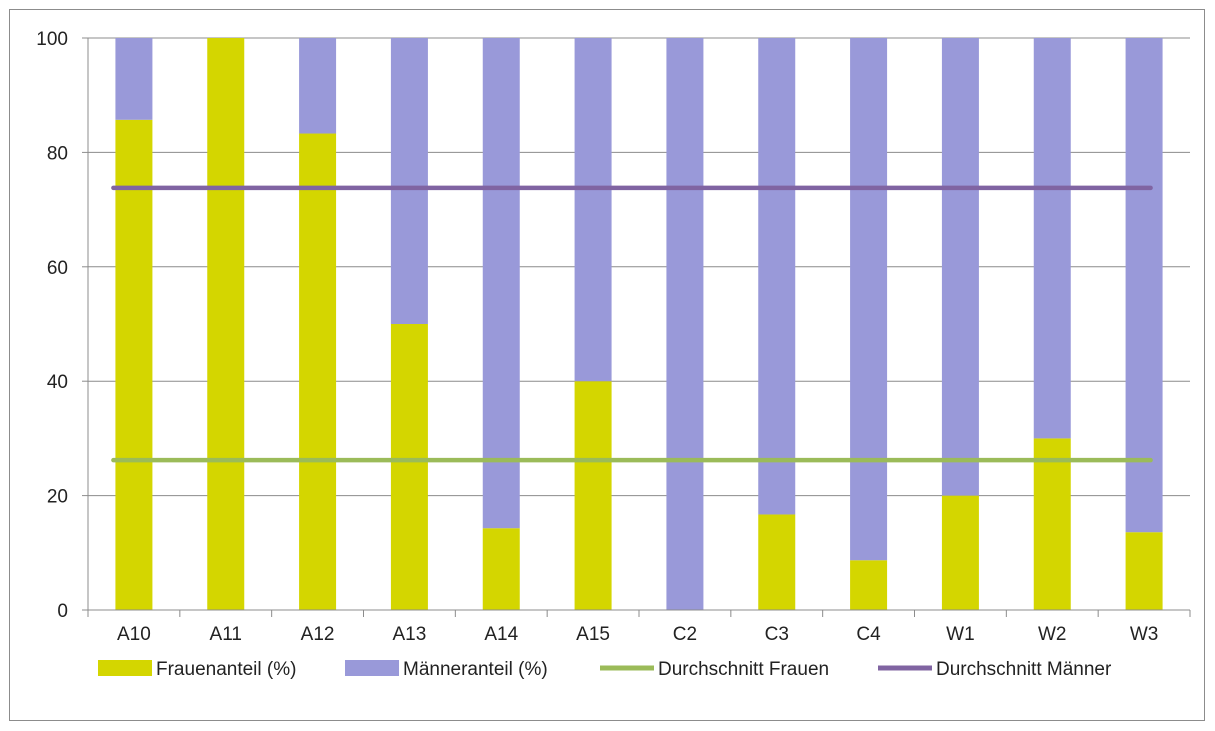 This screenshot has width=1215, height=731. What do you see at coordinates (226, 669) in the screenshot?
I see `legend-label-frauenanteil: Frauenanteil (%)` at bounding box center [226, 669].